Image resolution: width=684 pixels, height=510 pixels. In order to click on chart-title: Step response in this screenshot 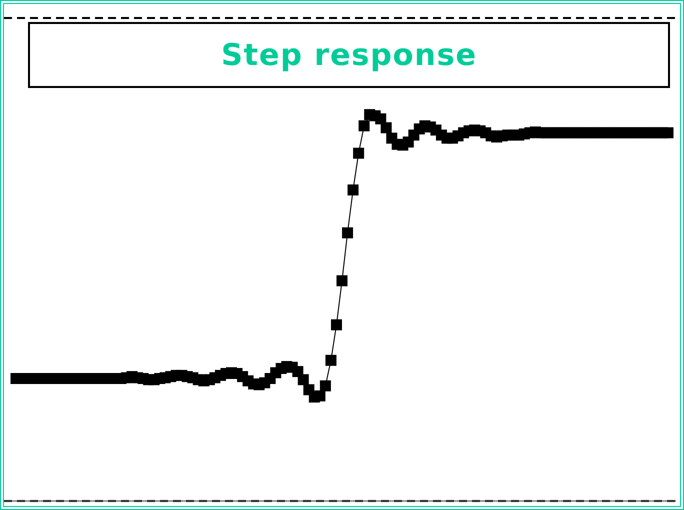, I will do `click(349, 55)`.